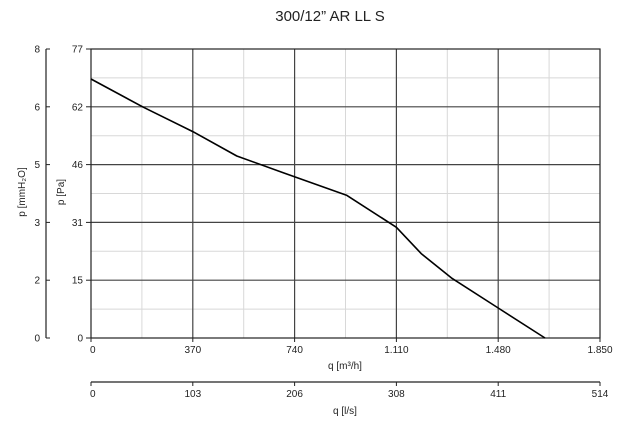  What do you see at coordinates (93, 394) in the screenshot?
I see `secondary-x-tick-label: 0` at bounding box center [93, 394].